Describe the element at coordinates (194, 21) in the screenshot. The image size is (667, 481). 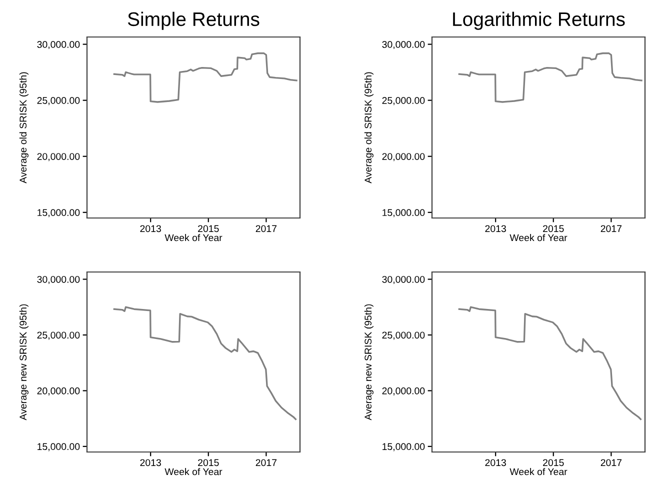
I see `chart-title: Simple Returns` at that location.